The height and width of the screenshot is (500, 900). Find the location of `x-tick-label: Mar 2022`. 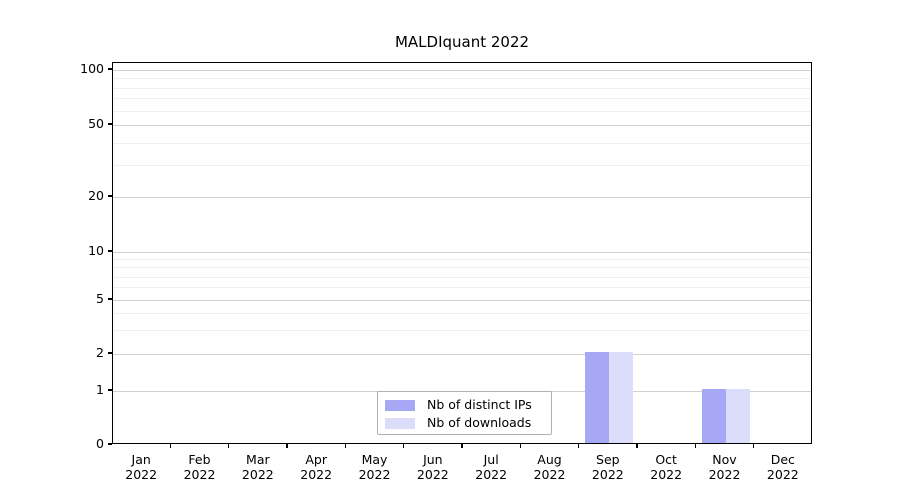

x-tick-label: Mar 2022 is located at coordinates (257, 467).